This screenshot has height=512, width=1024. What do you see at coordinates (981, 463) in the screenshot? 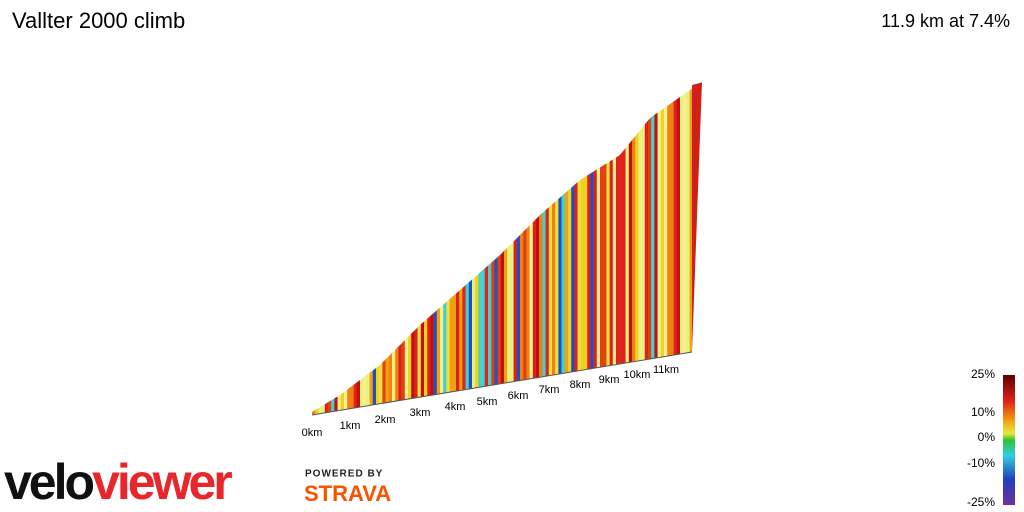
I see `legend-label: -10%` at bounding box center [981, 463].